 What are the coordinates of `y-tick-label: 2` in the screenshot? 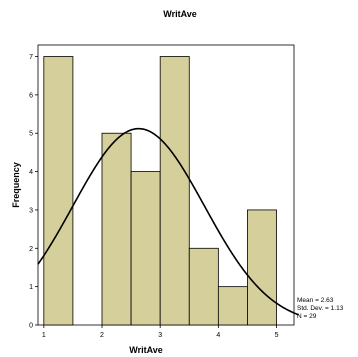 It's located at (31, 249).